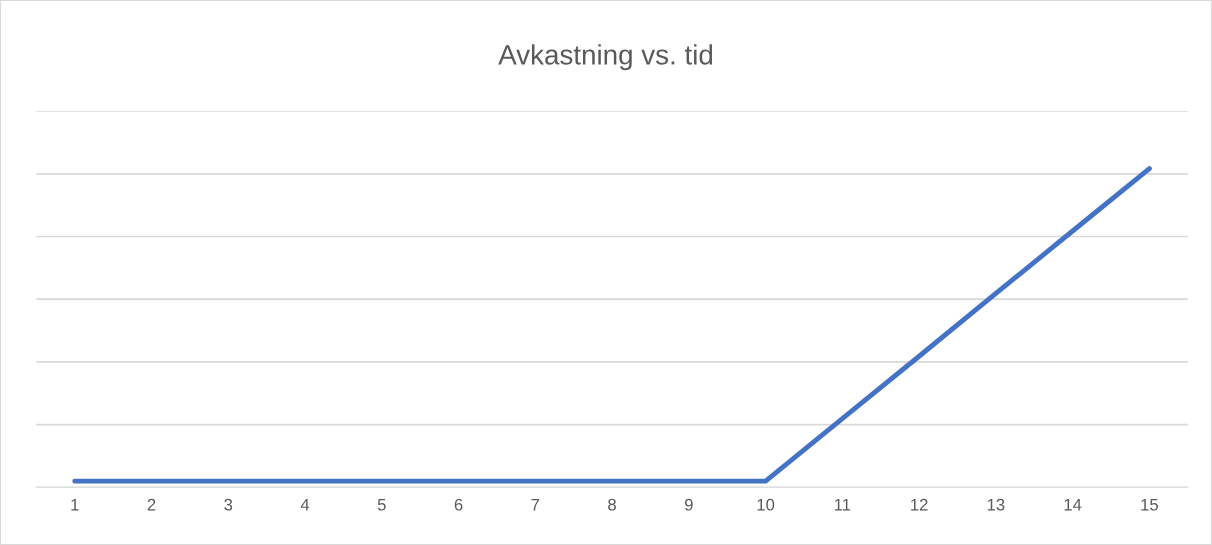  I want to click on x-tick-label: 2, so click(151, 504).